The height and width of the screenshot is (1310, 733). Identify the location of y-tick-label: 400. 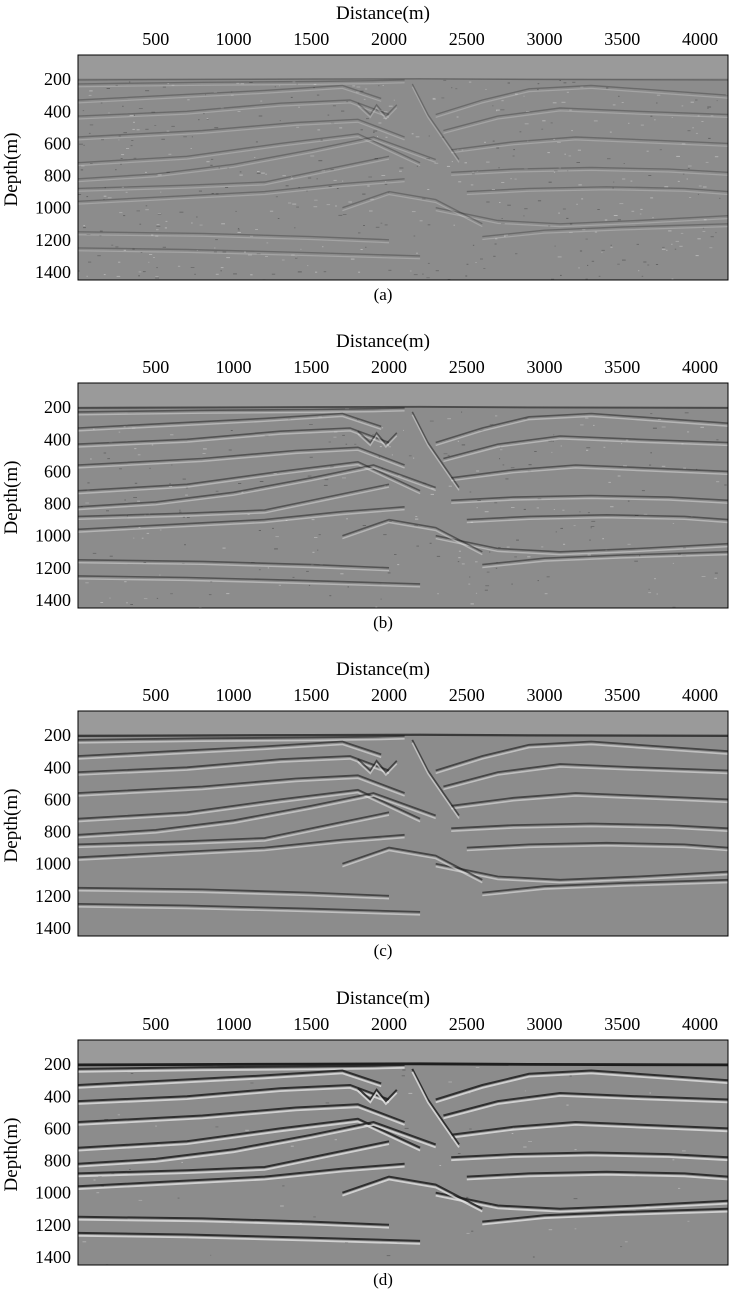
(57, 439).